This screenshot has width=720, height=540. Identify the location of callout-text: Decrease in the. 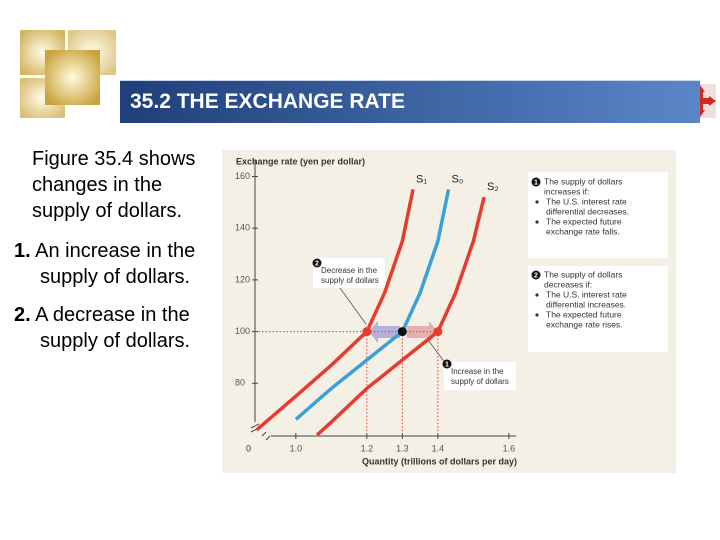
(349, 270).